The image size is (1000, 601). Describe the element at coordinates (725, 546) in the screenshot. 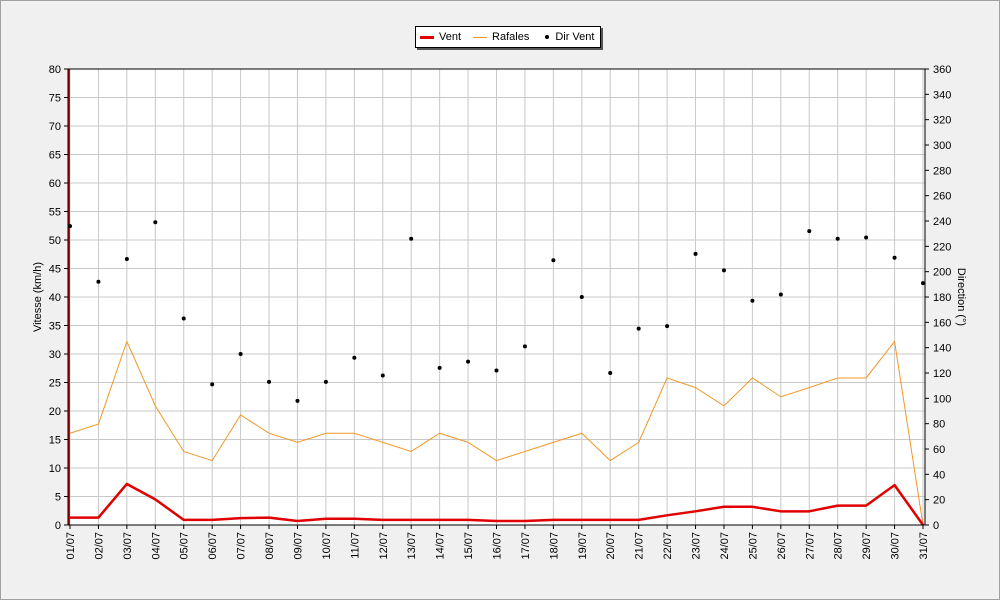

I see `x-tick-label: 24/07` at that location.